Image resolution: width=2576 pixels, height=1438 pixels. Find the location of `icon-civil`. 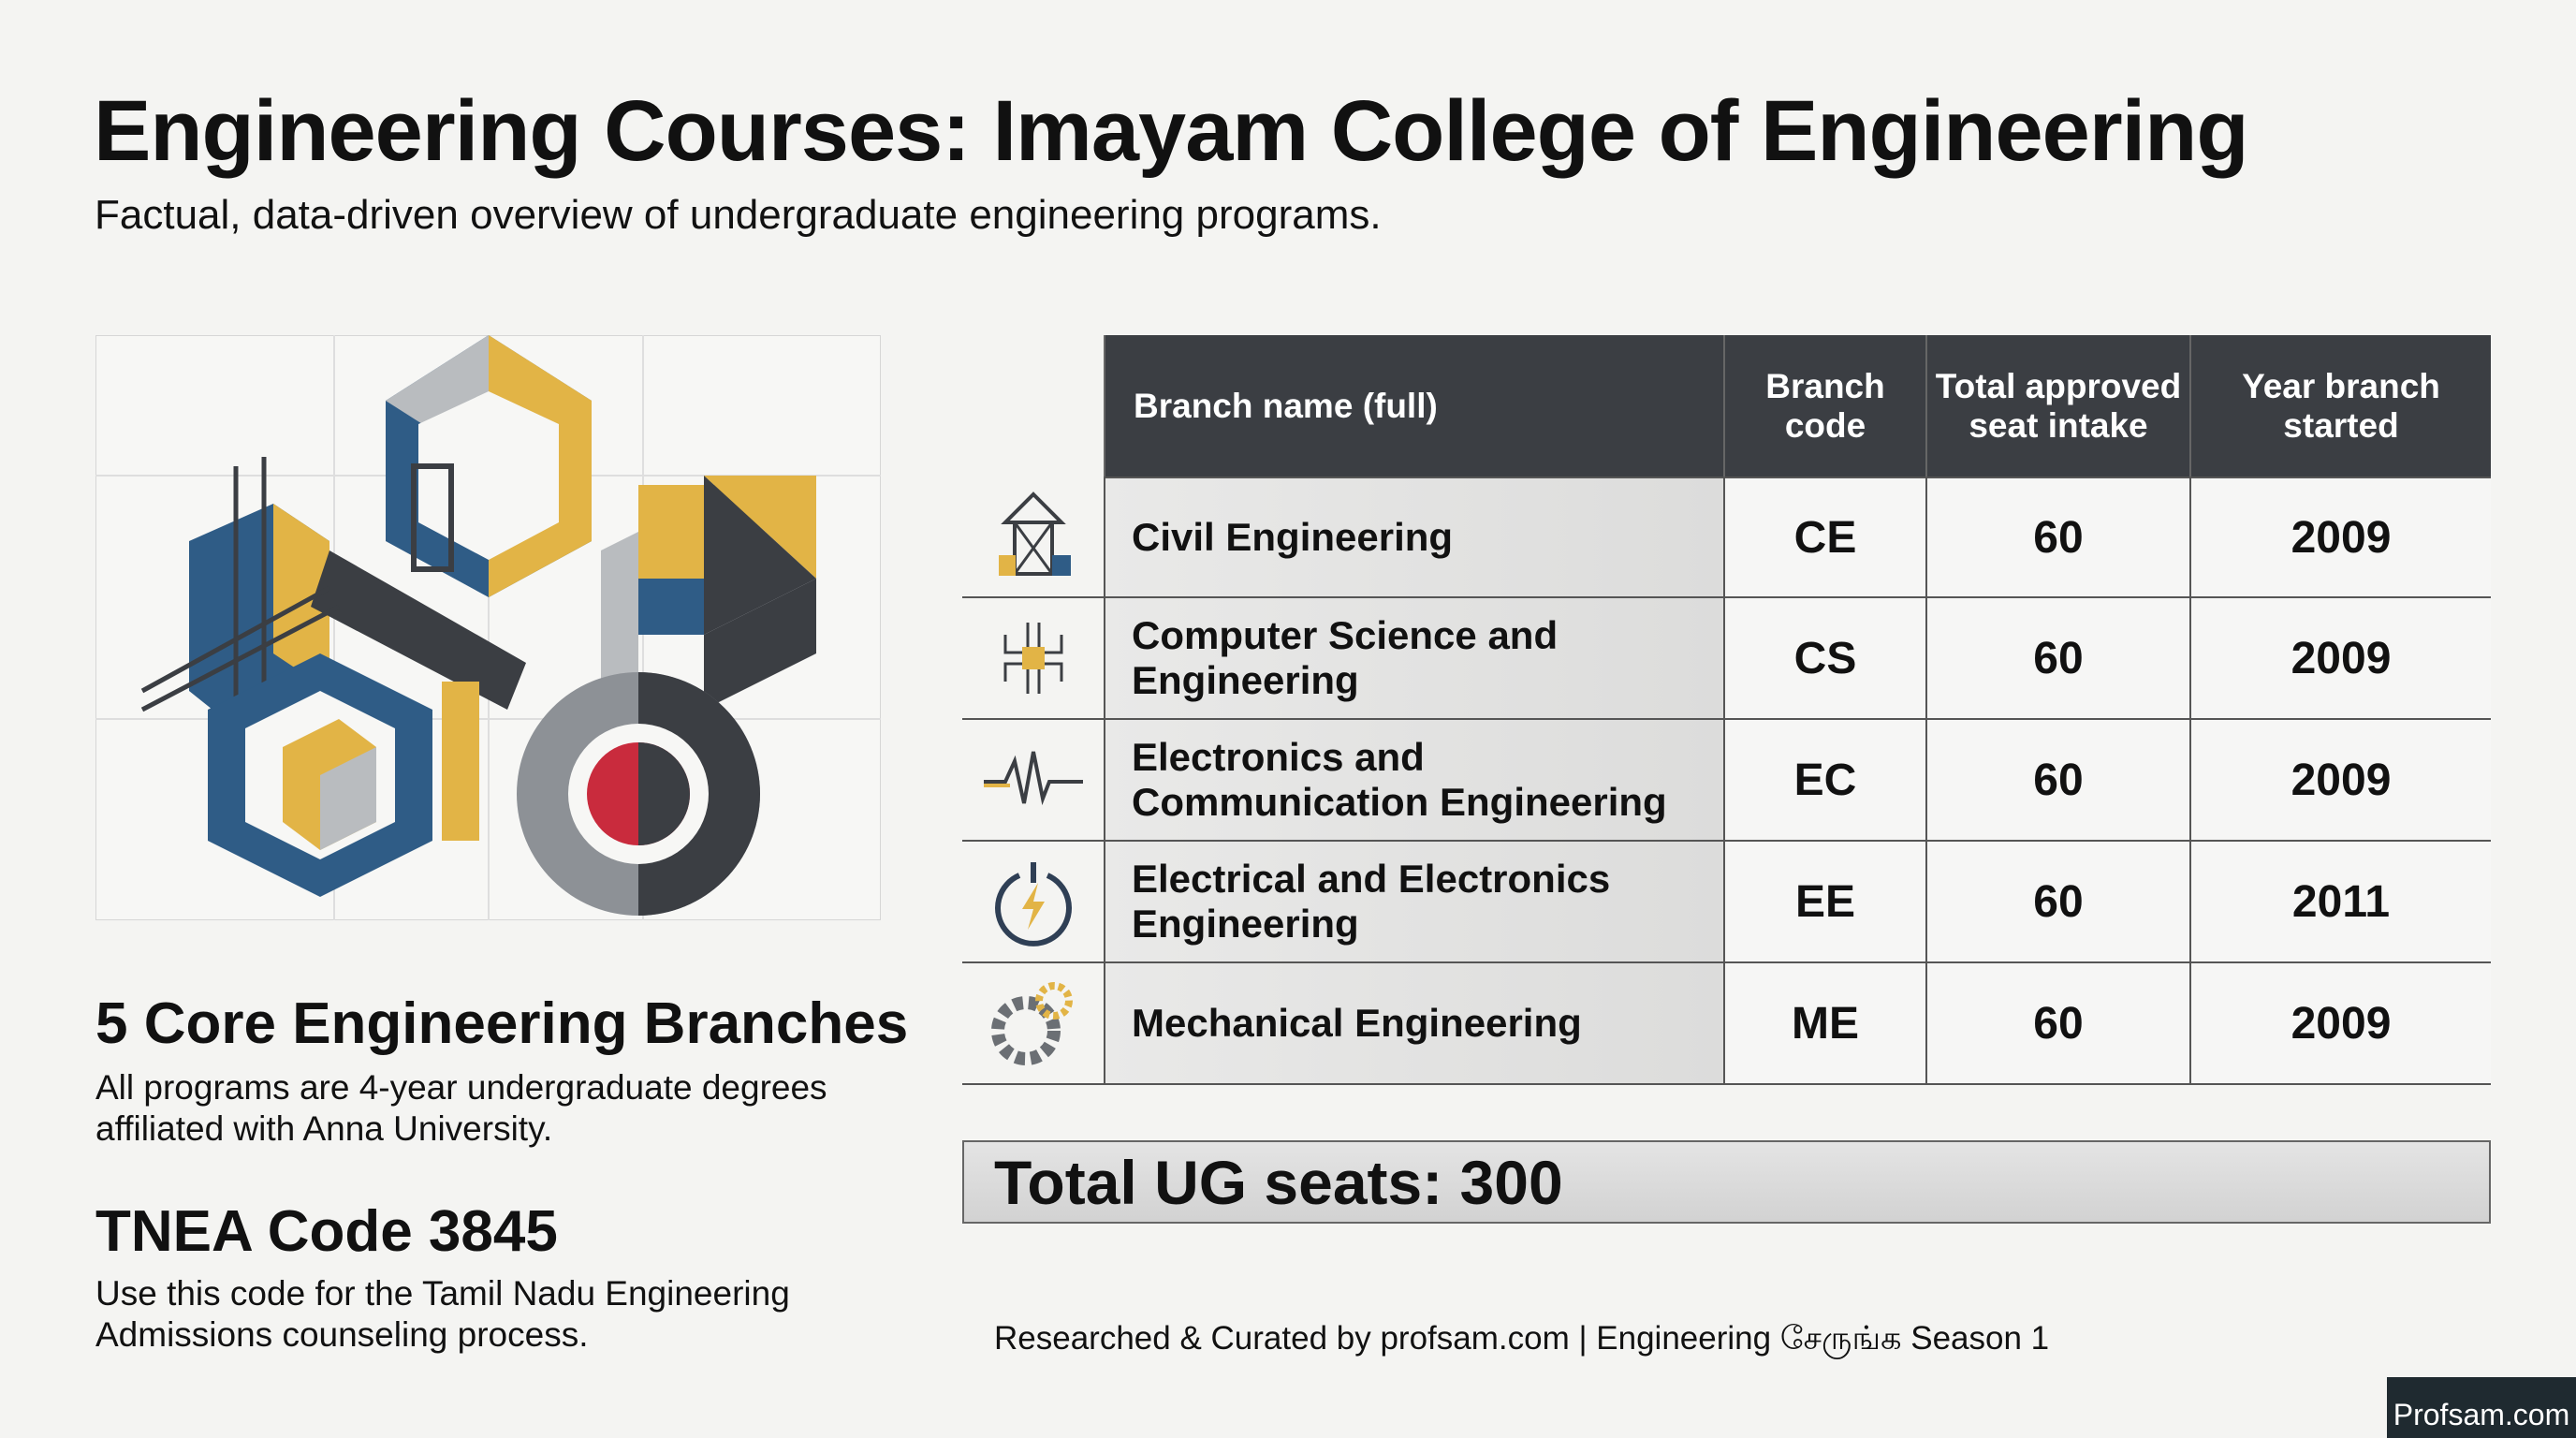

icon-civil is located at coordinates (1033, 537).